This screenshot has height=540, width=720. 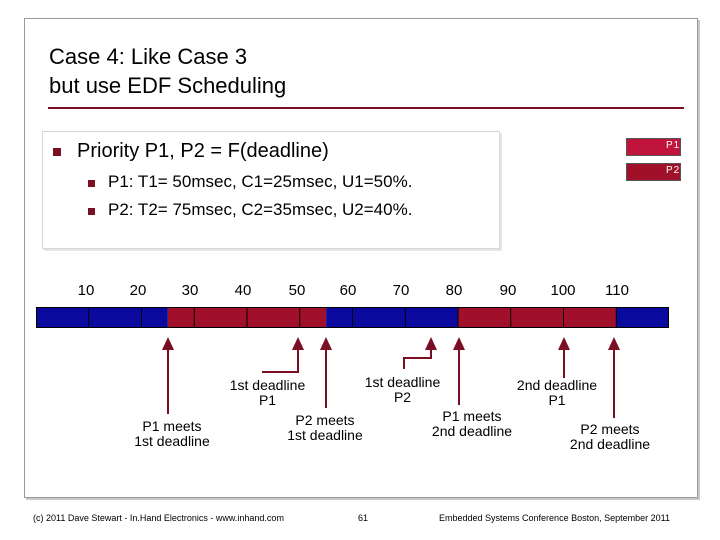 I want to click on bullet-box, so click(x=271, y=190).